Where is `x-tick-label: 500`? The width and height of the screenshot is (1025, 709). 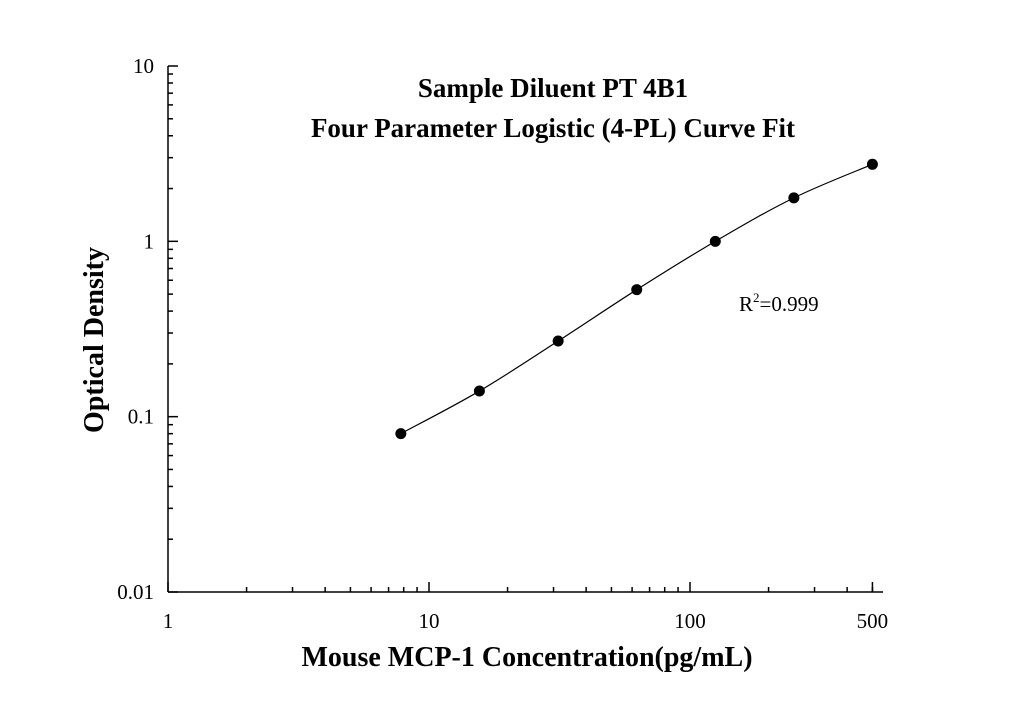
x-tick-label: 500 is located at coordinates (873, 621).